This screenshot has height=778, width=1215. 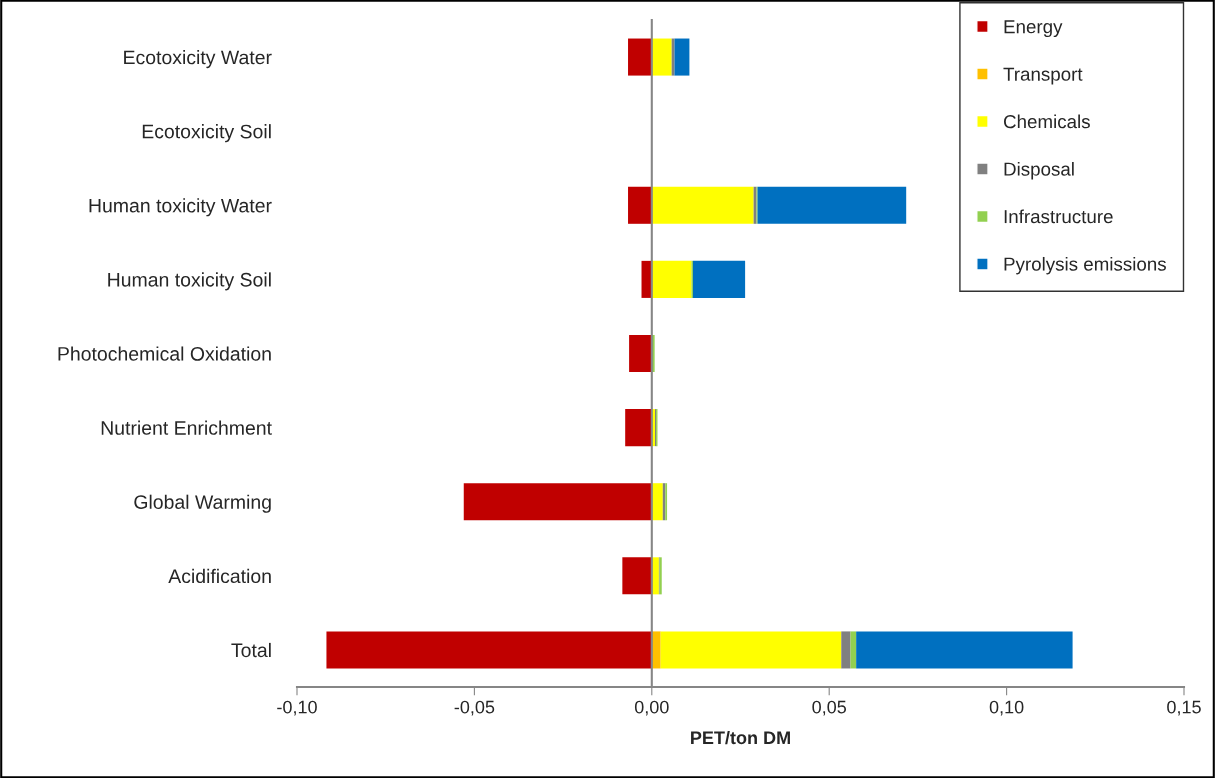 I want to click on x-tick-label: 0,05, so click(x=829, y=708).